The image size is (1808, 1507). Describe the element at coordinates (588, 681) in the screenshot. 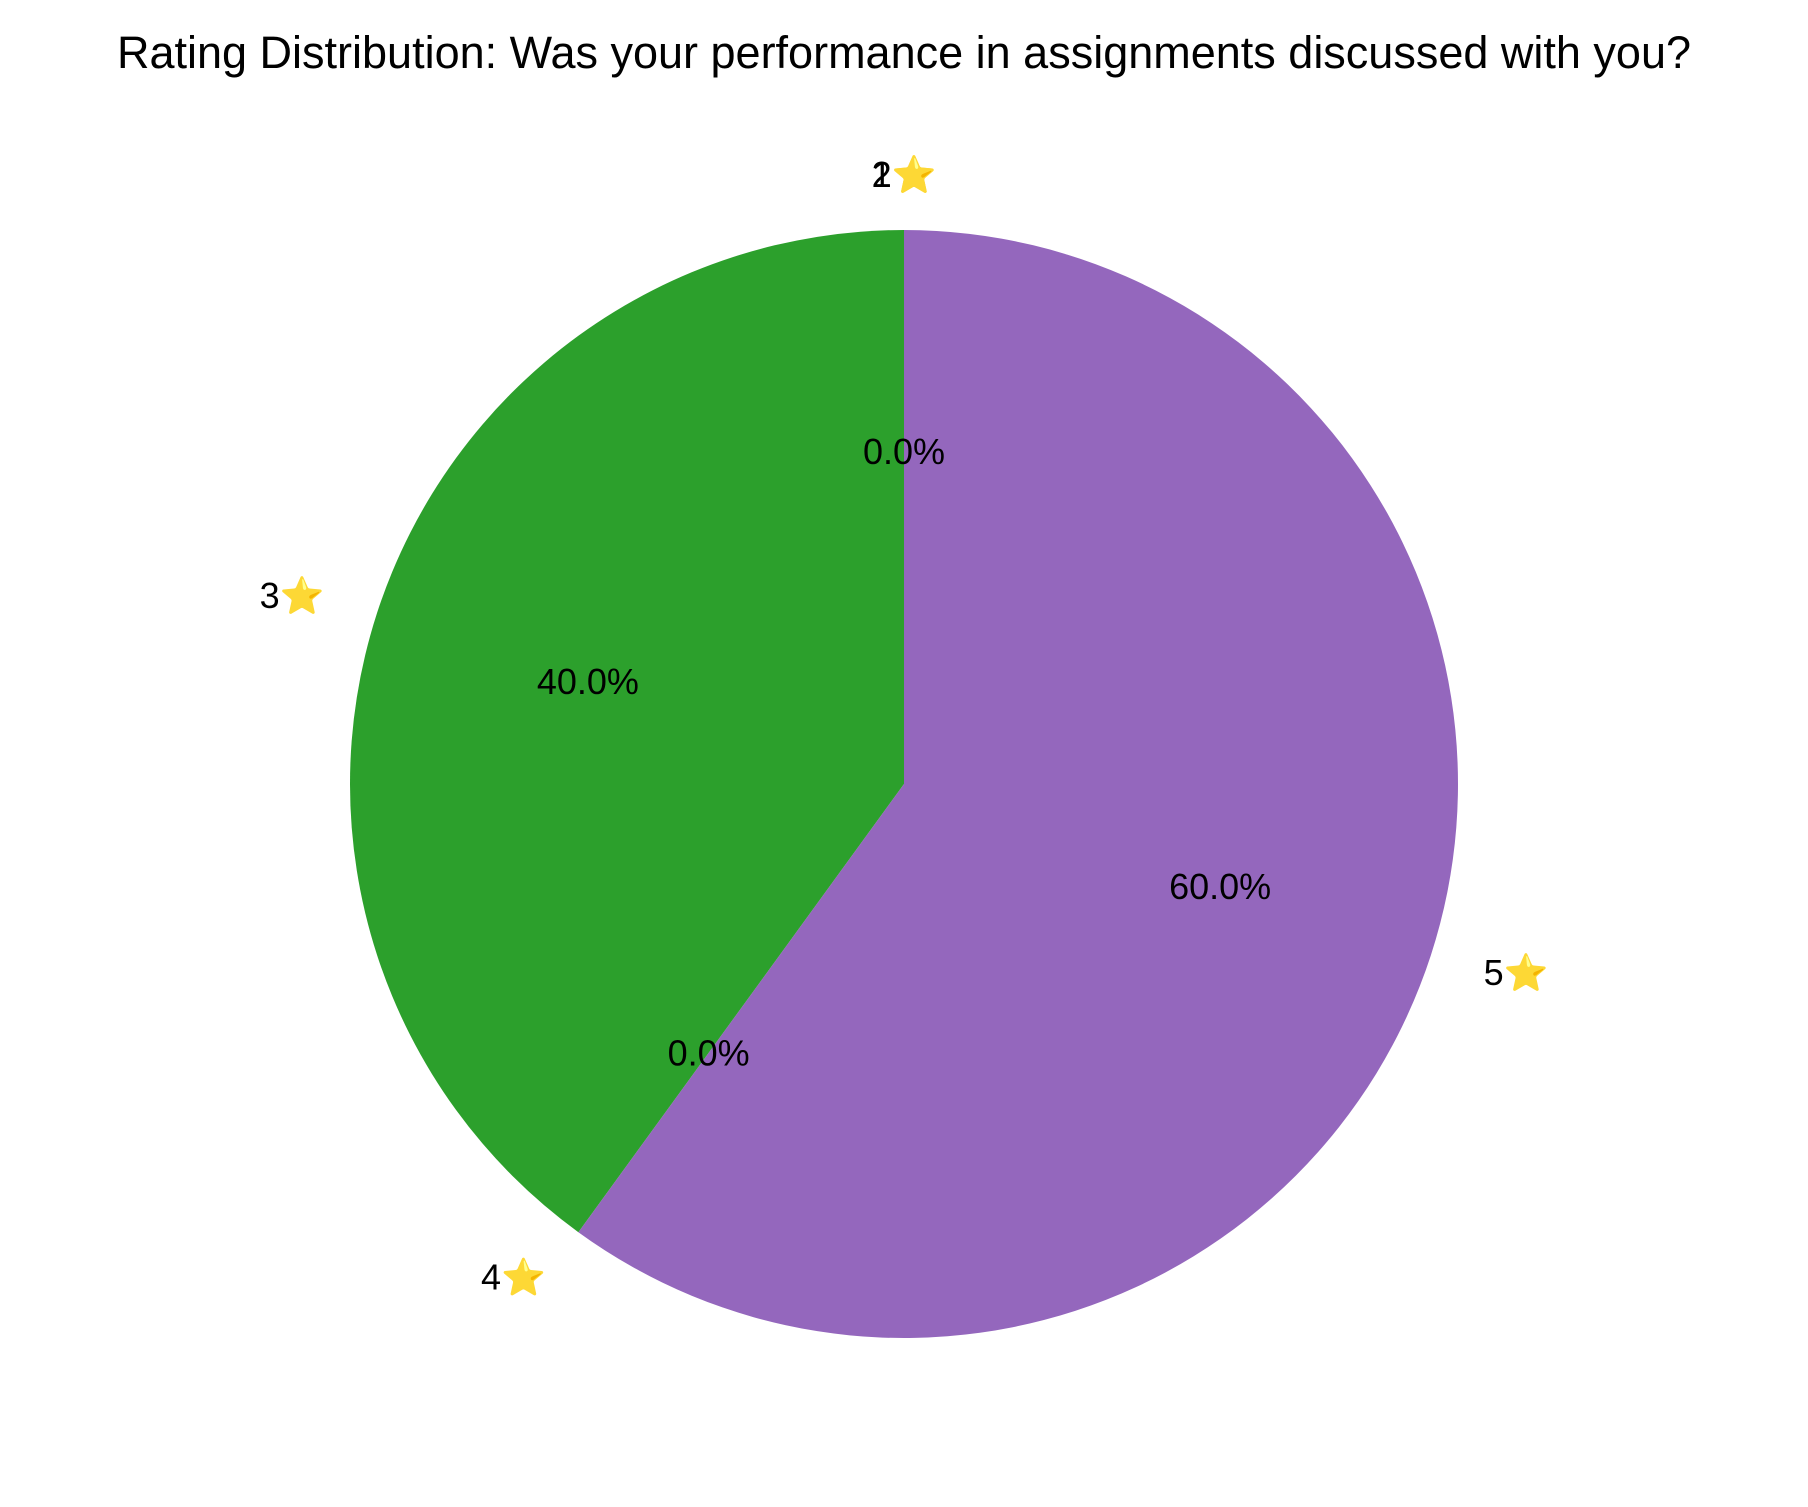

I see `slice-3-percent-label: 40.0%` at that location.